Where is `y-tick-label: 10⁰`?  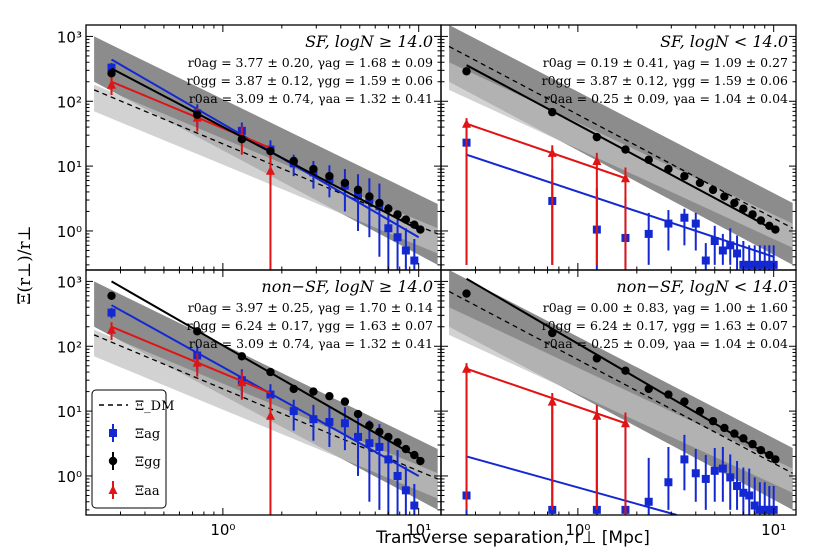
y-tick-label: 10⁰ is located at coordinates (69, 232).